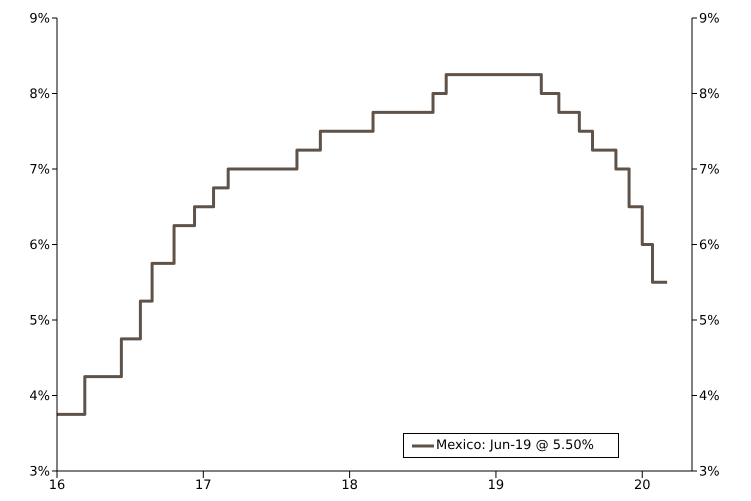 This screenshot has height=501, width=751. I want to click on y-tick-label: 3%, so click(39, 472).